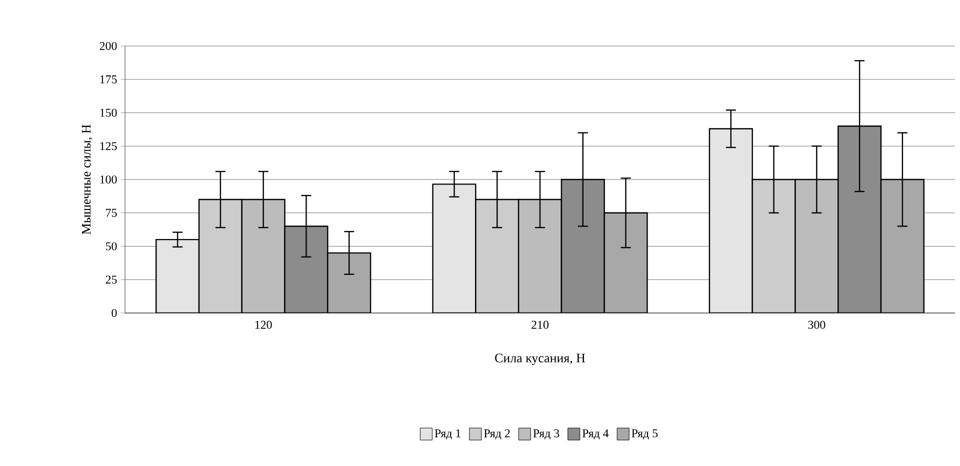 The image size is (960, 466). I want to click on y-tick-label: 175, so click(108, 79).